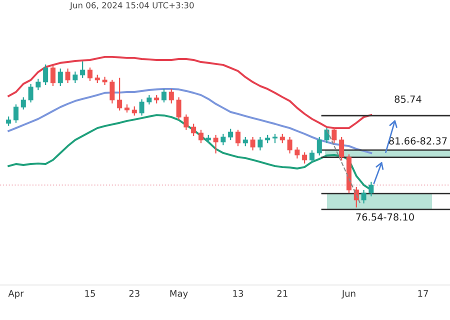 Image resolution: width=450 pixels, height=320 pixels. Describe the element at coordinates (418, 141) in the screenshot. I see `band-label: 81.66-82.37` at that location.